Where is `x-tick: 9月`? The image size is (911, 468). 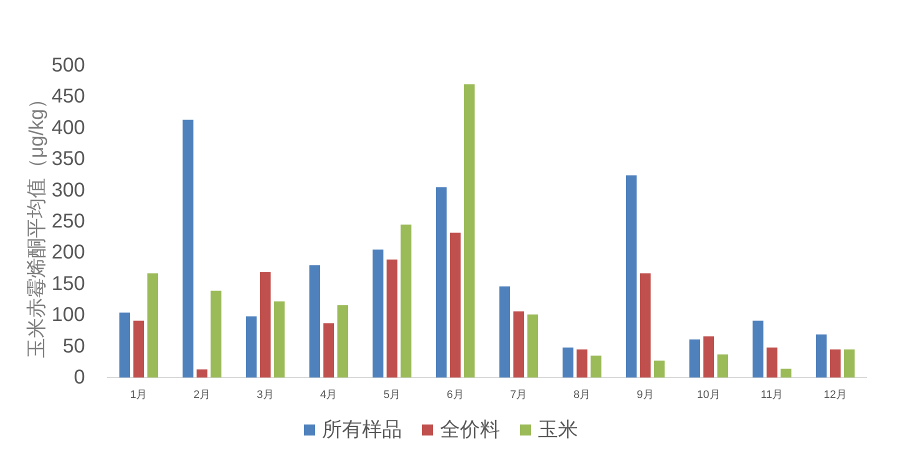 x-tick: 9月 is located at coordinates (645, 395).